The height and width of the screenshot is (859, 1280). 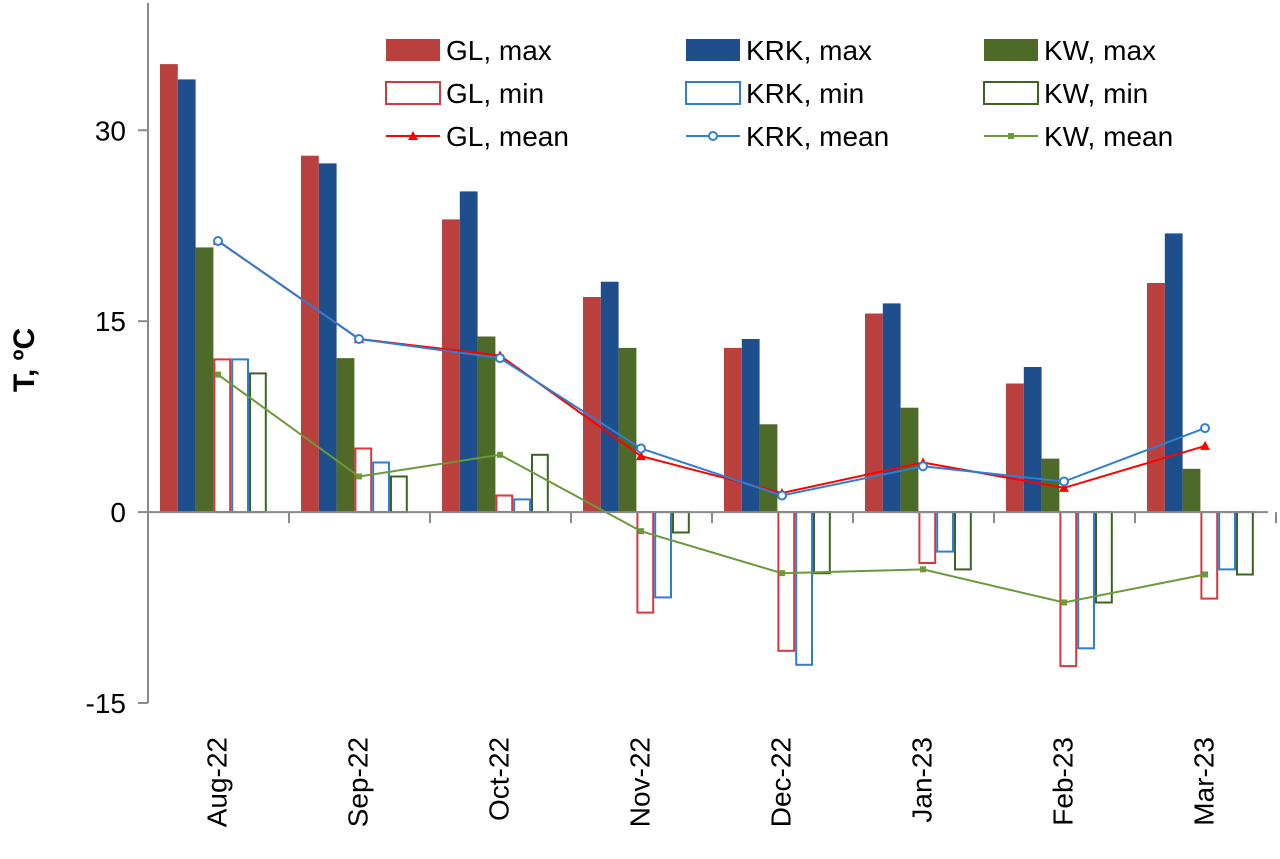 What do you see at coordinates (1011, 136) in the screenshot?
I see `legend-marker-kw-mean` at bounding box center [1011, 136].